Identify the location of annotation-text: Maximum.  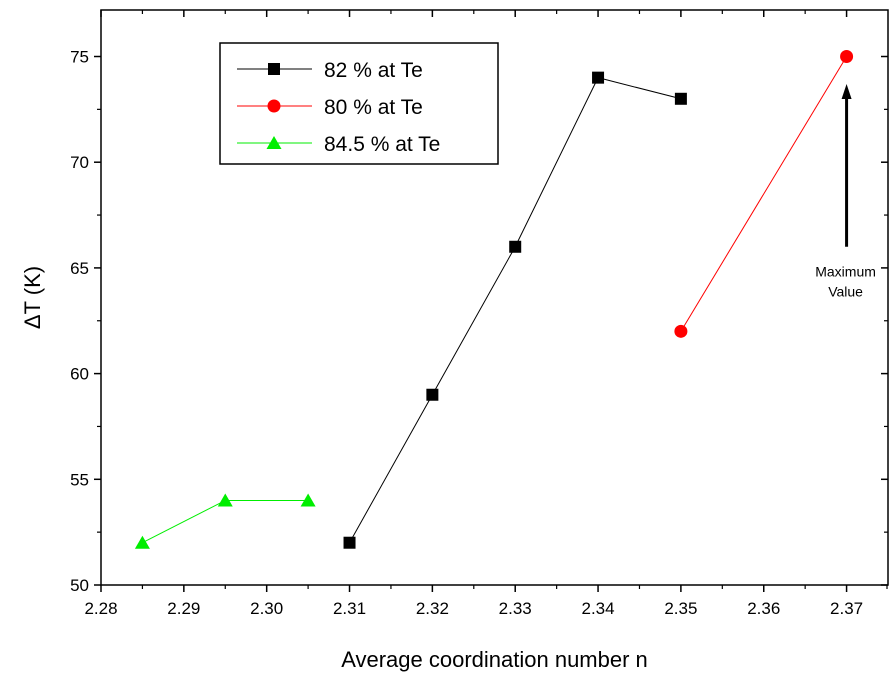
(845, 271).